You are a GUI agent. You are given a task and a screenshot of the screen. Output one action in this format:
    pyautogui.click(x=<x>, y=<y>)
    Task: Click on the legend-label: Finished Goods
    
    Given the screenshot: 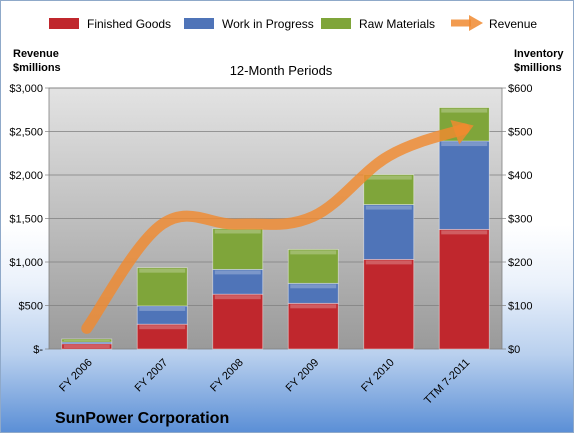 What is the action you would take?
    pyautogui.click(x=129, y=24)
    